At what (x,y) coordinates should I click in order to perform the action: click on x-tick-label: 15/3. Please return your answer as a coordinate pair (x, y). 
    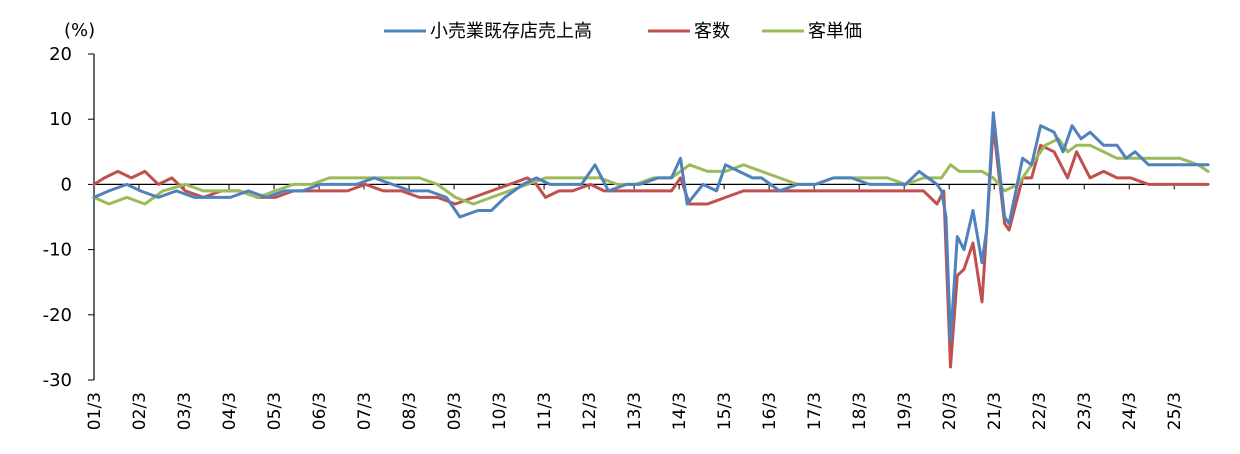
    Looking at the image, I should click on (725, 411).